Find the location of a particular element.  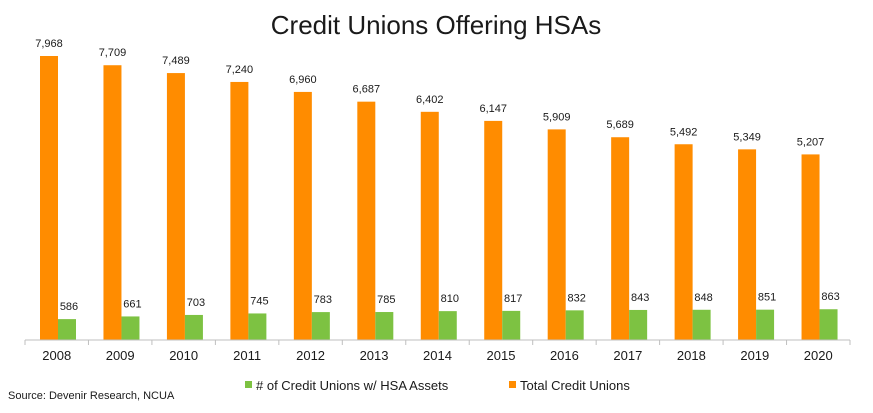

x-tick-label-2010: 2010 is located at coordinates (183, 355).